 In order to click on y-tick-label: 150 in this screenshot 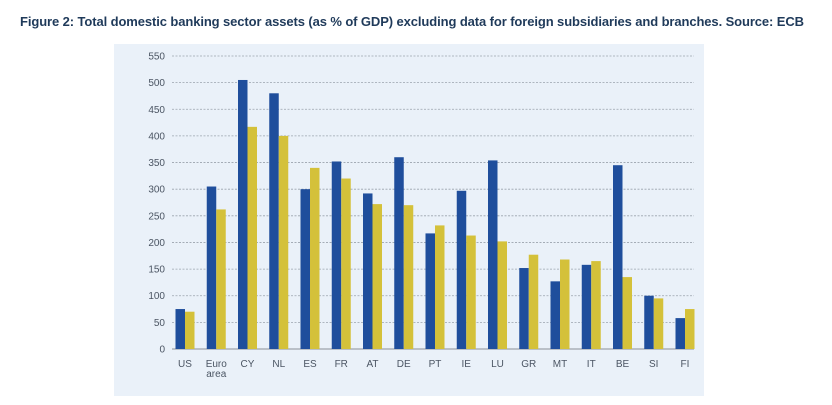, I will do `click(156, 270)`.